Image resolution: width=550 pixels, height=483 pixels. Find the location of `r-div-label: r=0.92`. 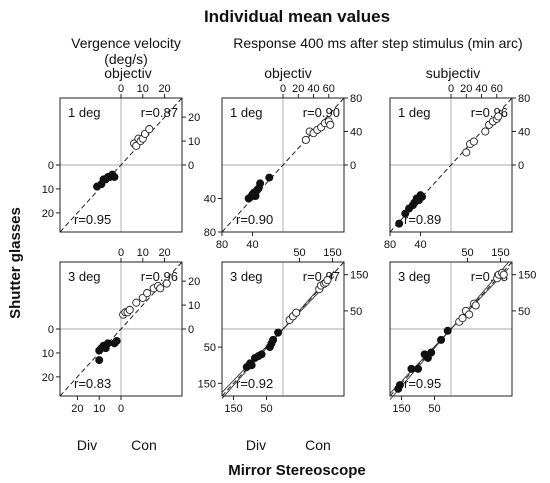

r-div-label: r=0.92 is located at coordinates (254, 383).